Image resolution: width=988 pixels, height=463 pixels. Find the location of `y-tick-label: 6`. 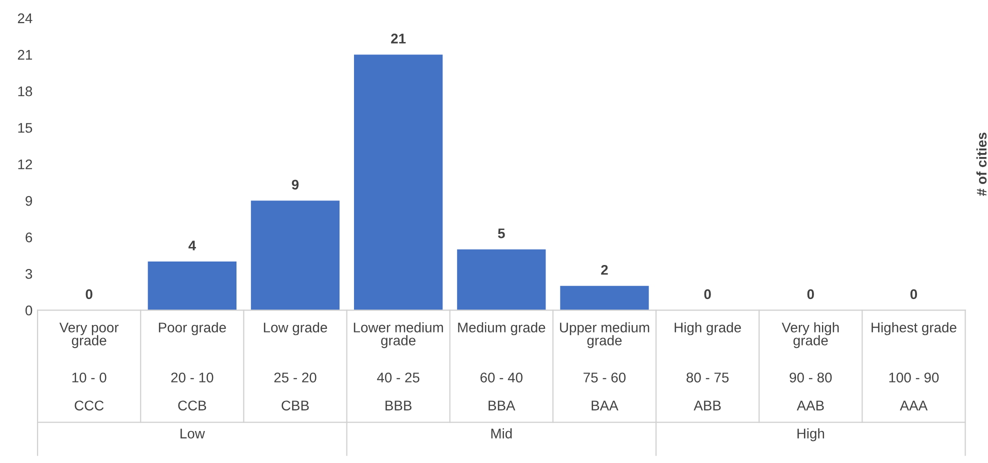

y-tick-label: 6 is located at coordinates (29, 237).